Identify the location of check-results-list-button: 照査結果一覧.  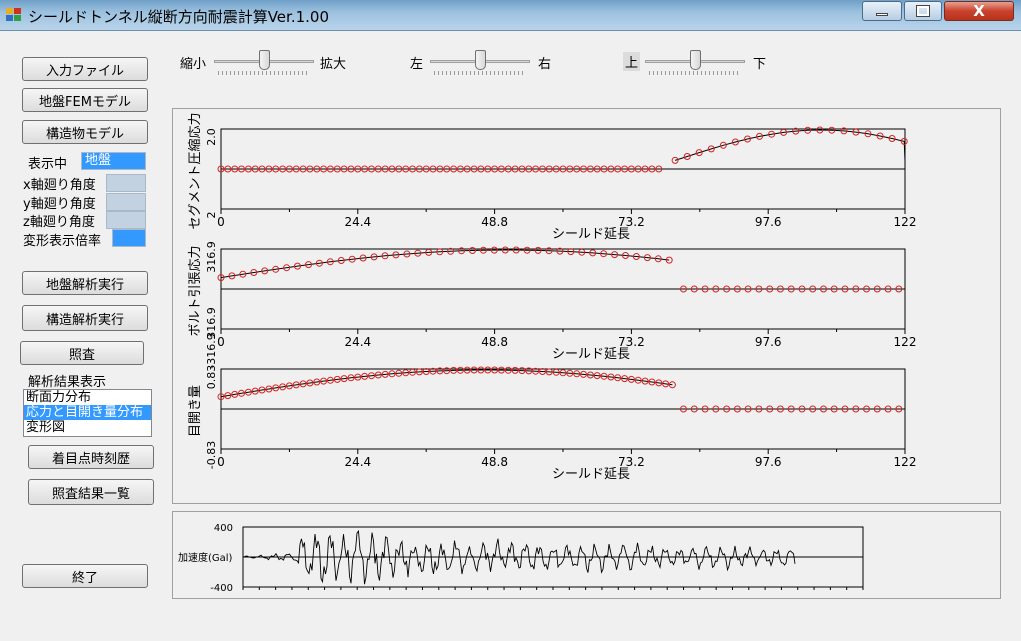
(91, 492).